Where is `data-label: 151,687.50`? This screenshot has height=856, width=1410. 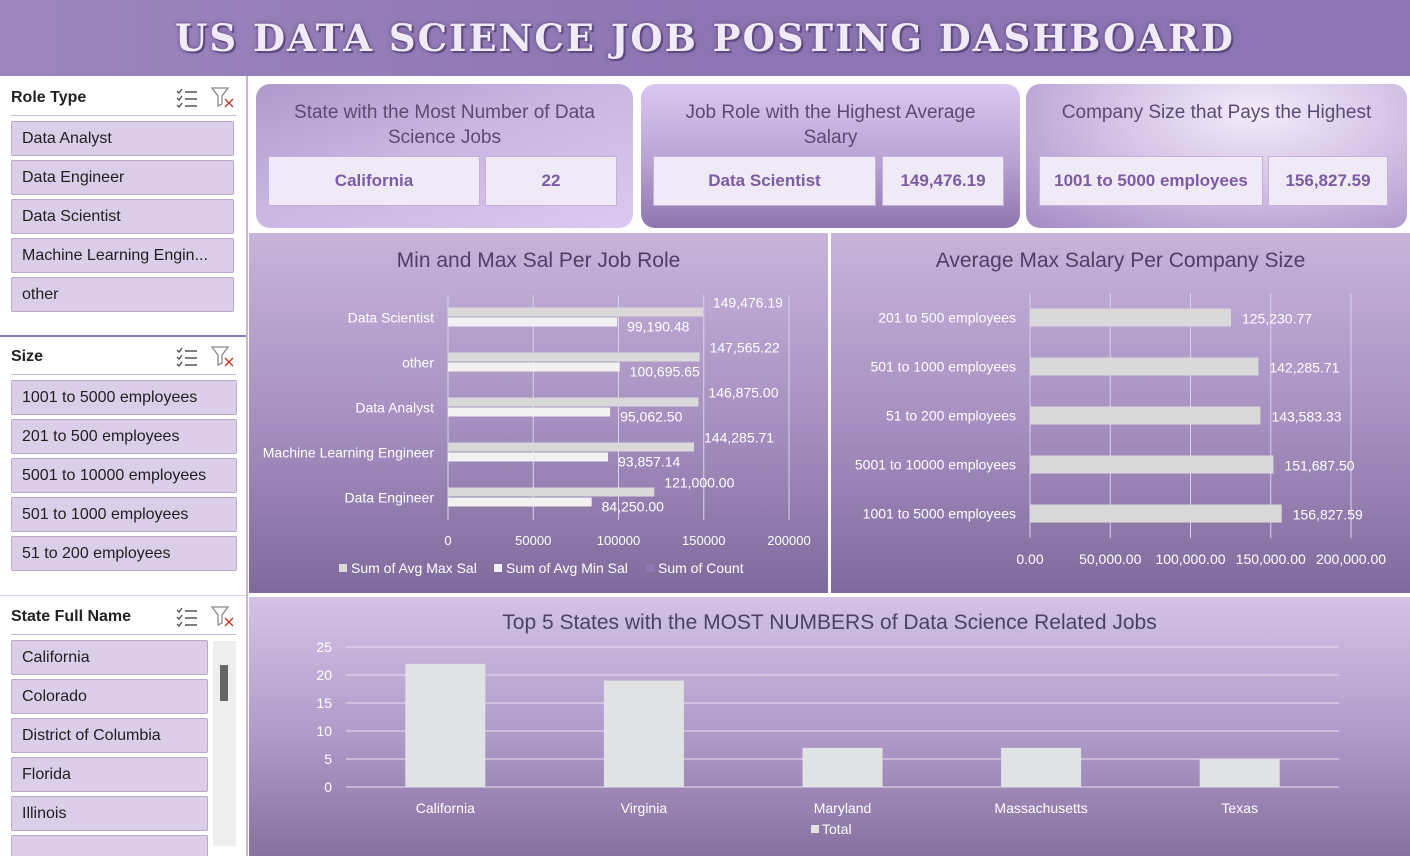
data-label: 151,687.50 is located at coordinates (1319, 466).